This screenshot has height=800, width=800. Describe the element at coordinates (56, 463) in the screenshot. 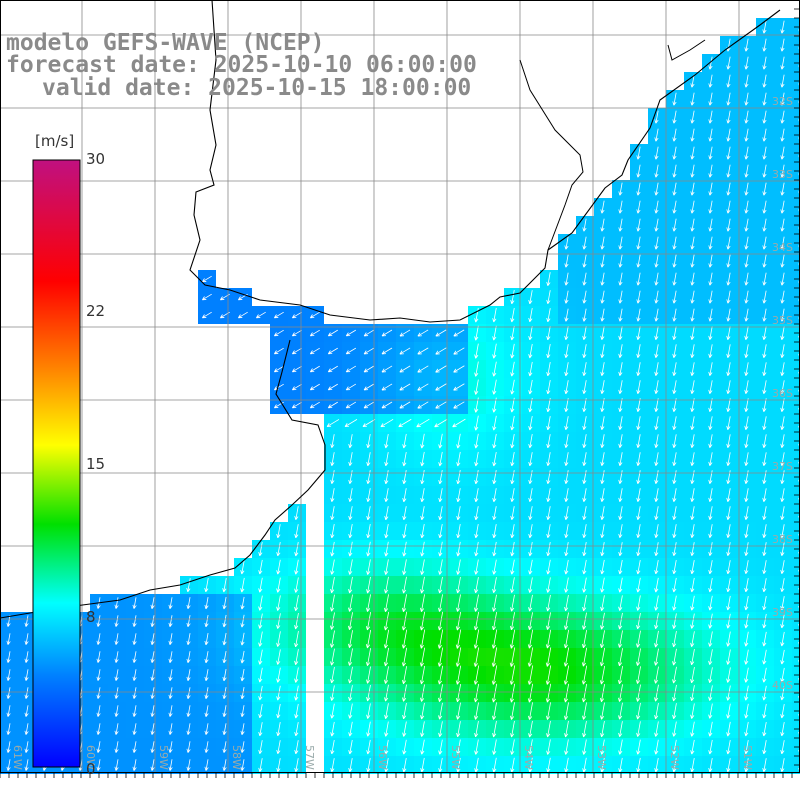

I see `colorbar-gradient` at that location.